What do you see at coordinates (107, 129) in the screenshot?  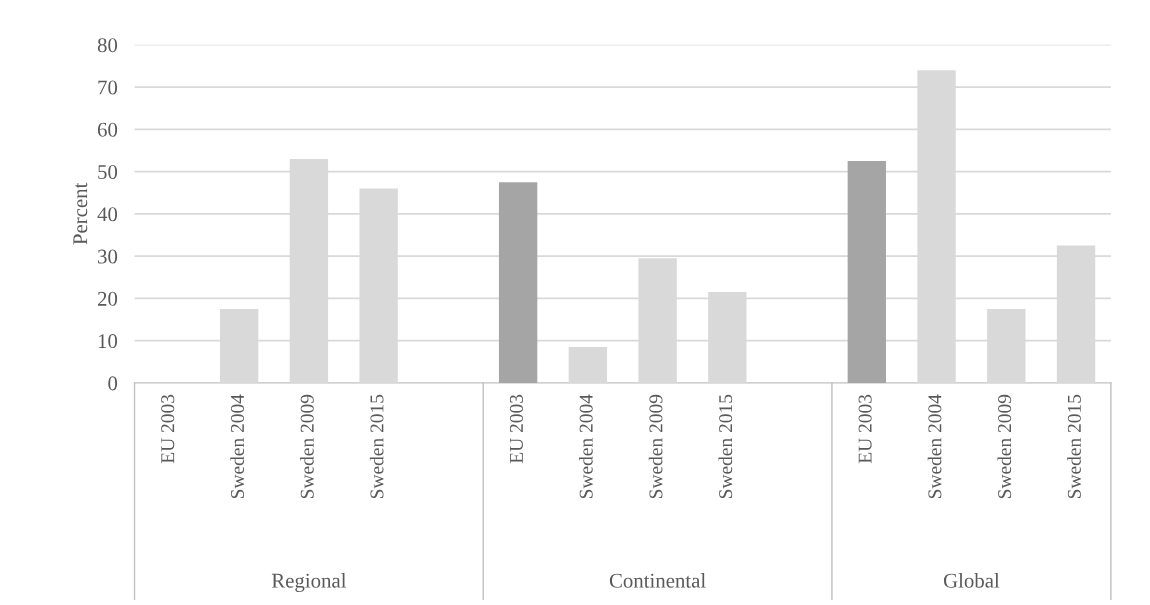 I see `y-tick-label: 60` at bounding box center [107, 129].